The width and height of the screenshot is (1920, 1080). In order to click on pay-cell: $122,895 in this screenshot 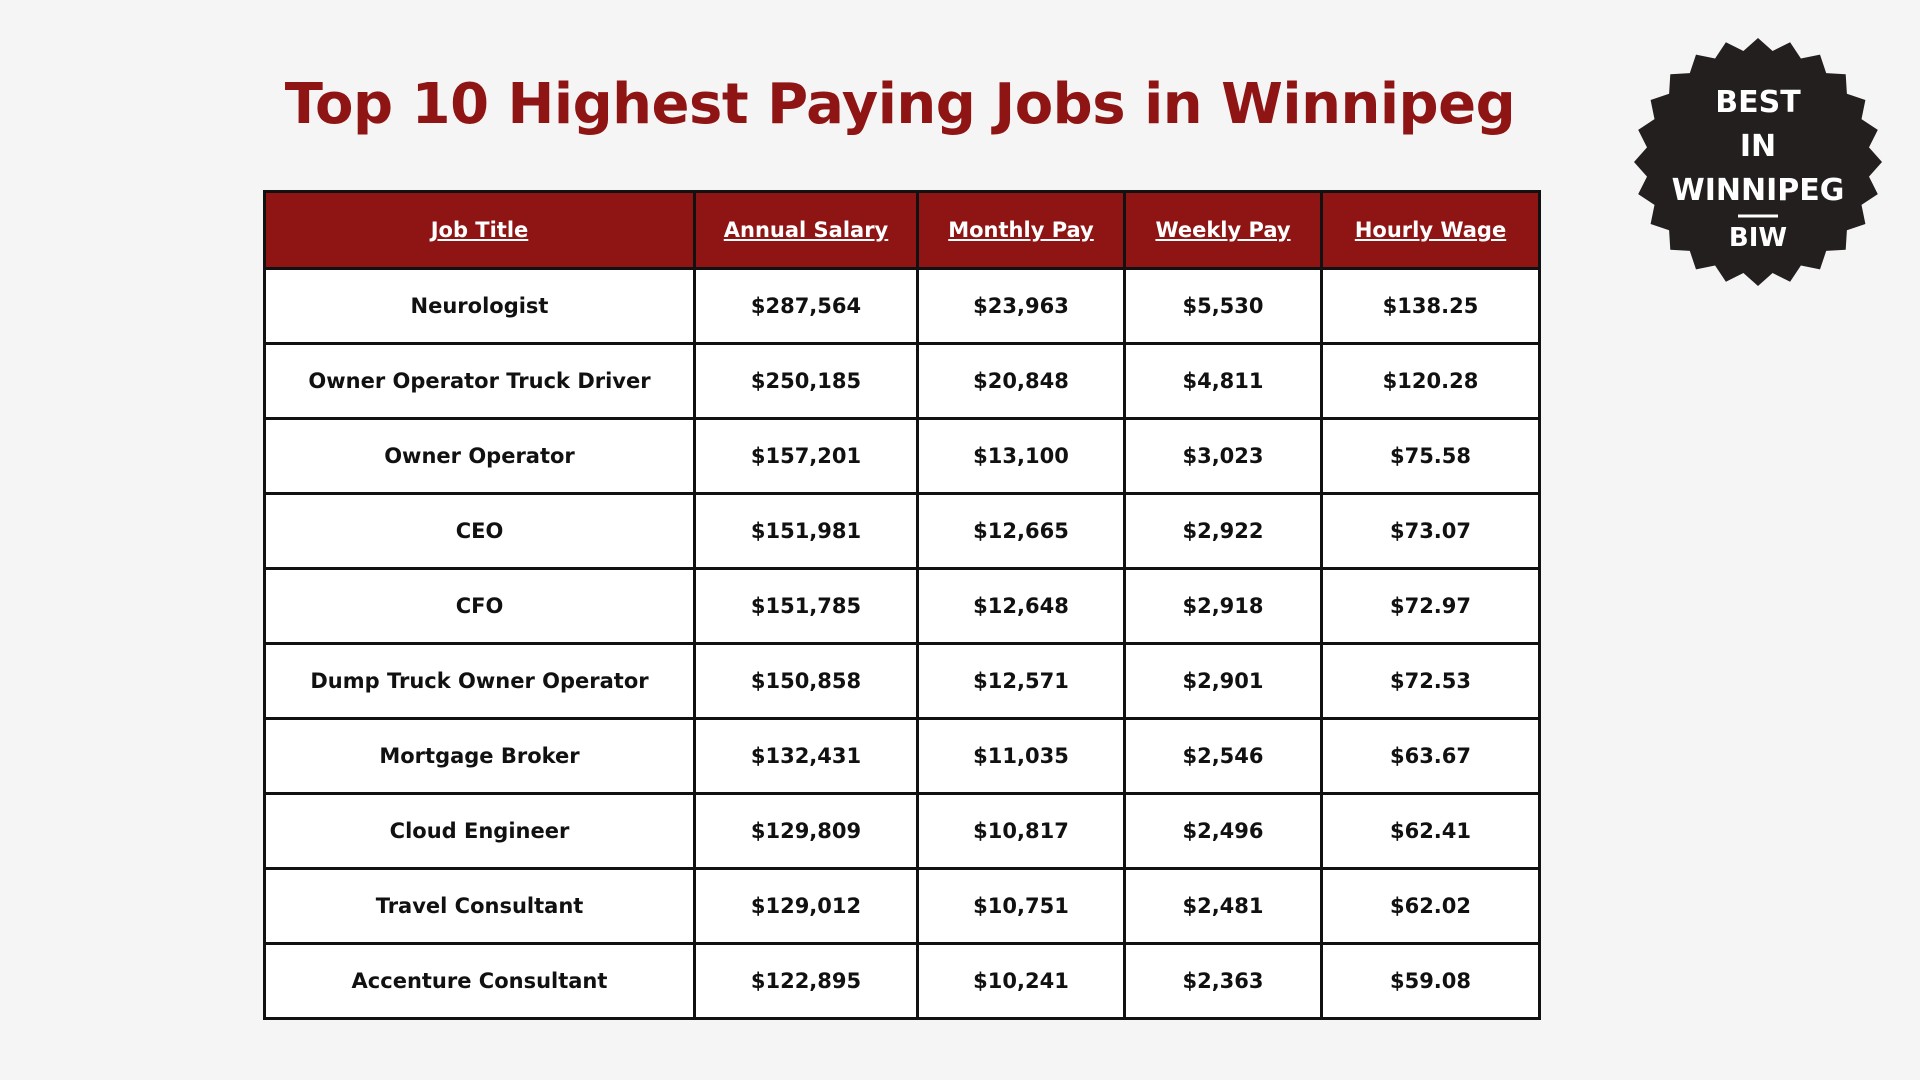, I will do `click(806, 981)`.